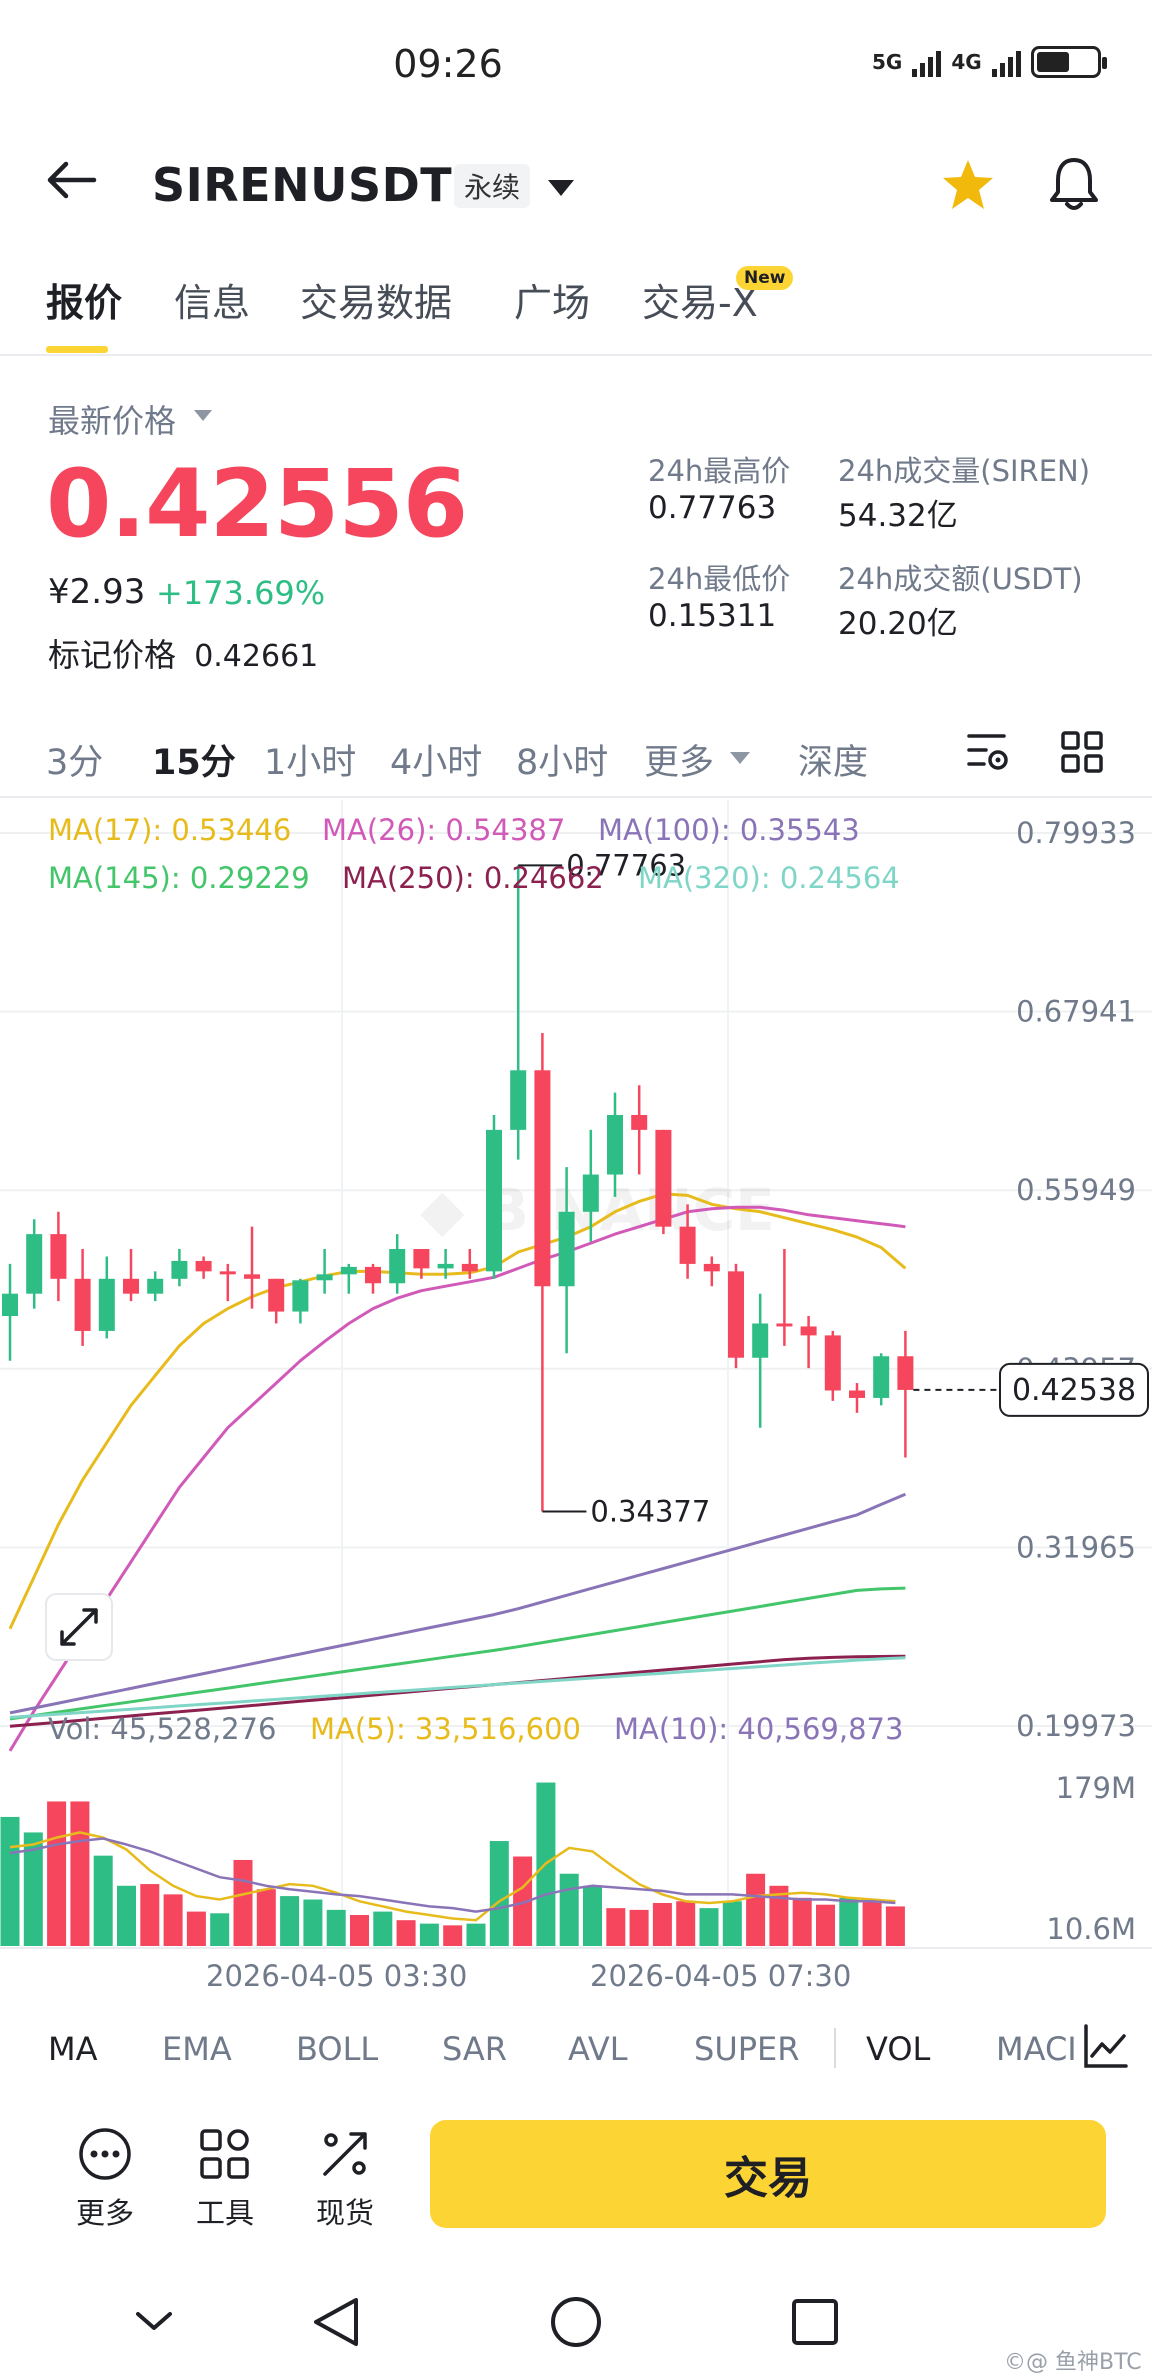 This screenshot has width=1152, height=2376. Describe the element at coordinates (225, 2179) in the screenshot. I see `tools-action: 工具` at that location.